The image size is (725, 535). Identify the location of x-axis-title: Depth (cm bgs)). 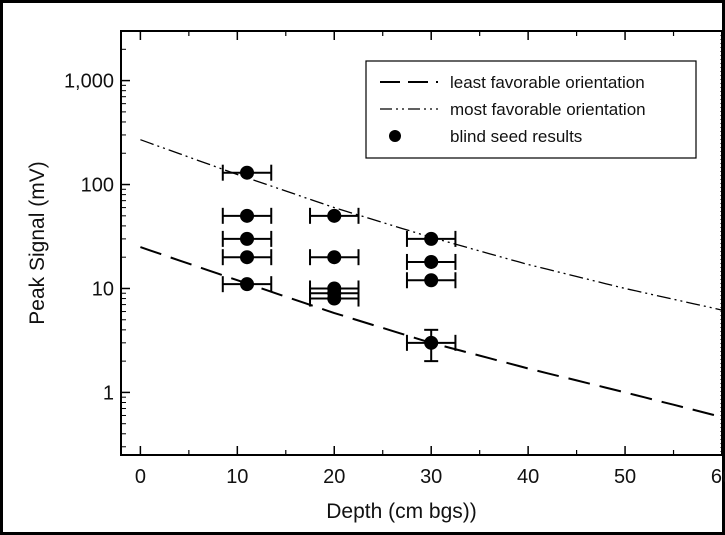
(401, 511).